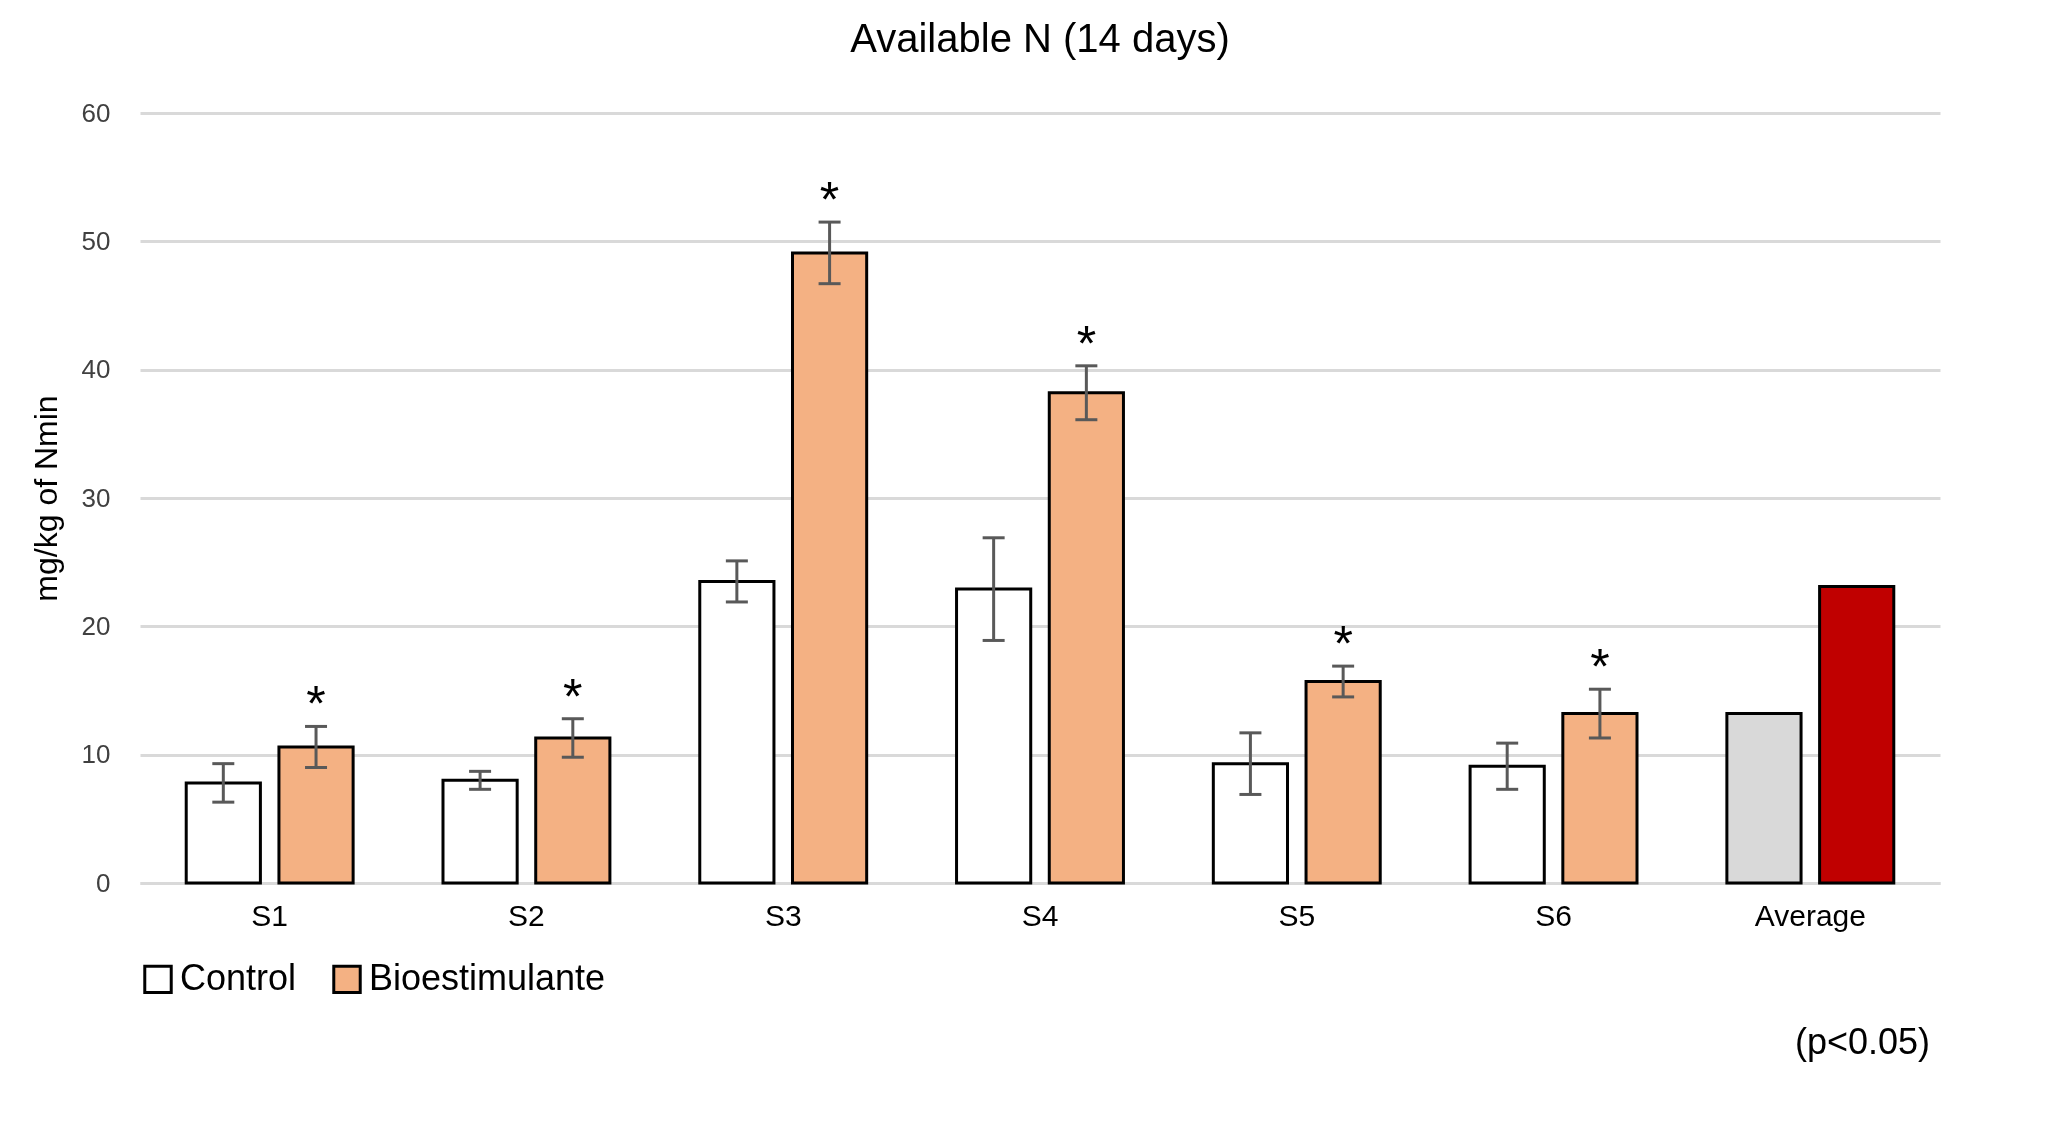 The width and height of the screenshot is (2052, 1134). I want to click on chart-title: Available N (14 days), so click(1040, 38).